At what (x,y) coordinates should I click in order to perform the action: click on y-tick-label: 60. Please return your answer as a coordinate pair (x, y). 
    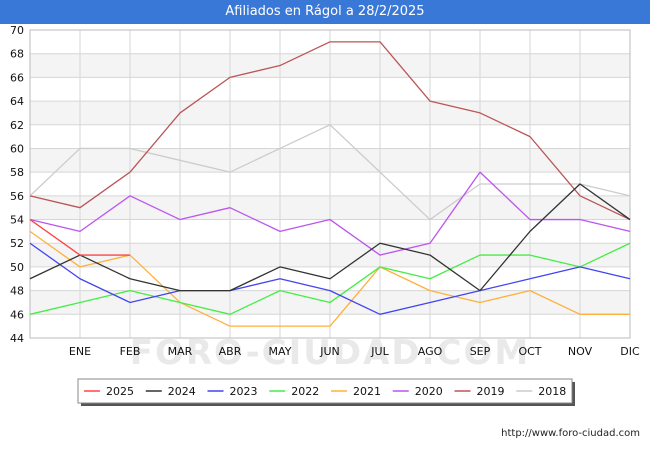
    Looking at the image, I should click on (17, 148).